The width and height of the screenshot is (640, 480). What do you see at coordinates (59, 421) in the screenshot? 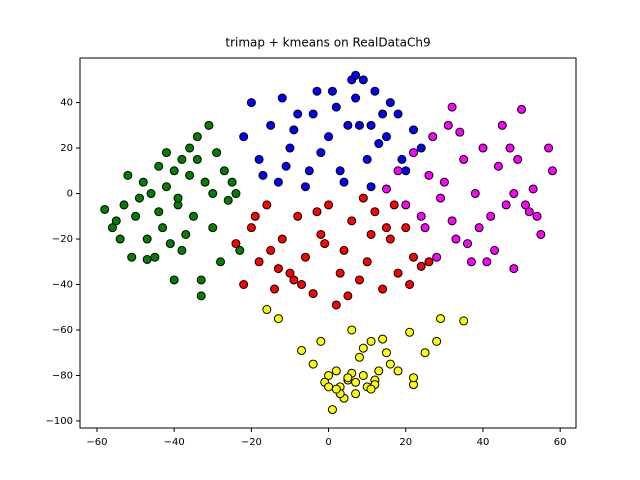
I see `y-tick-label: −100` at bounding box center [59, 421].